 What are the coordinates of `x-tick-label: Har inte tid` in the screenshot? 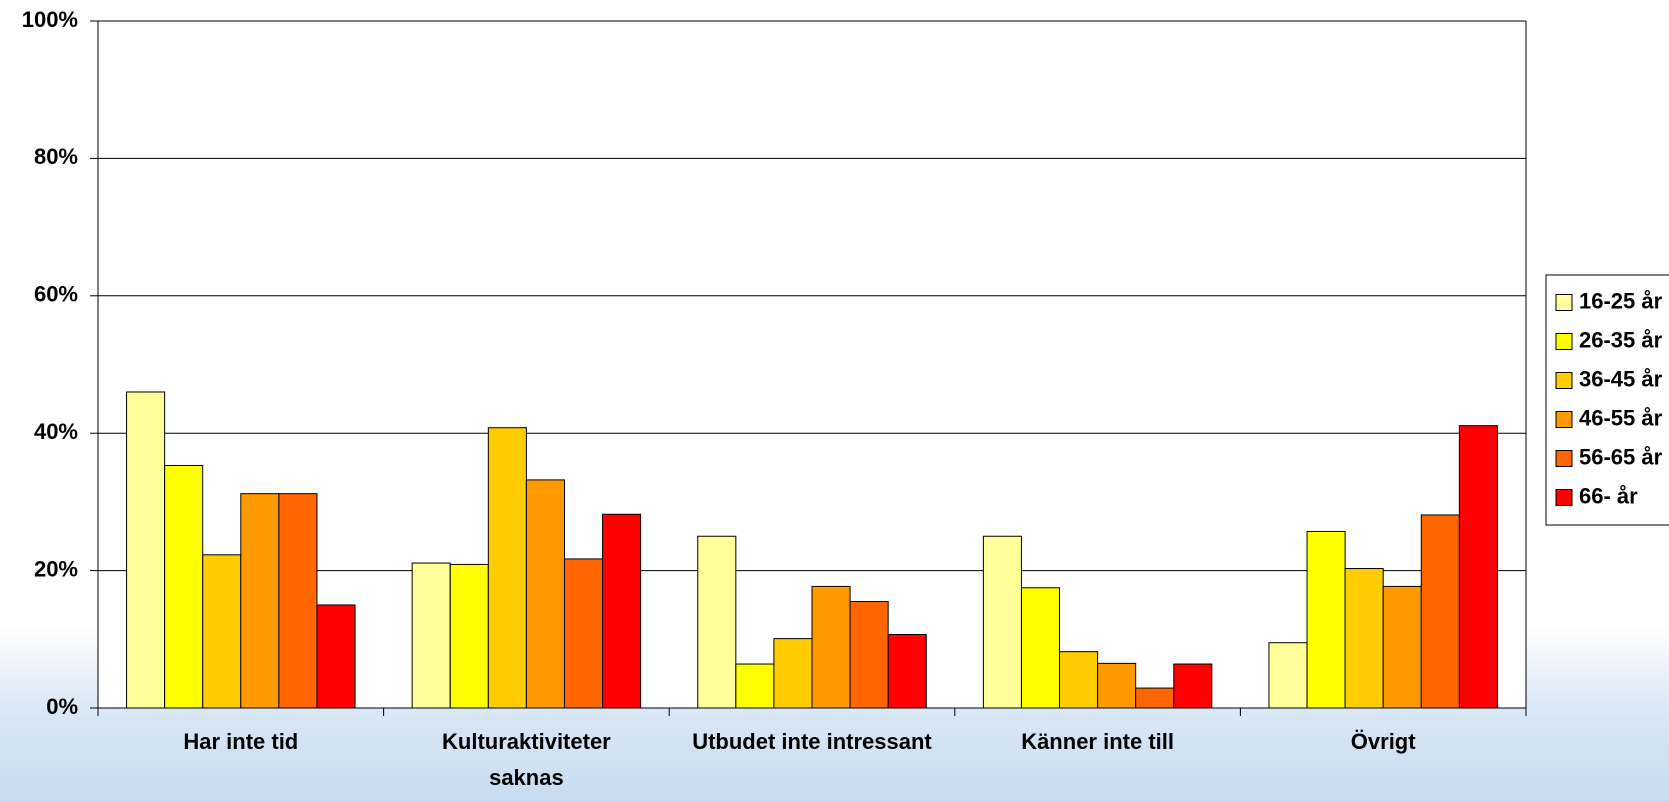 It's located at (241, 741).